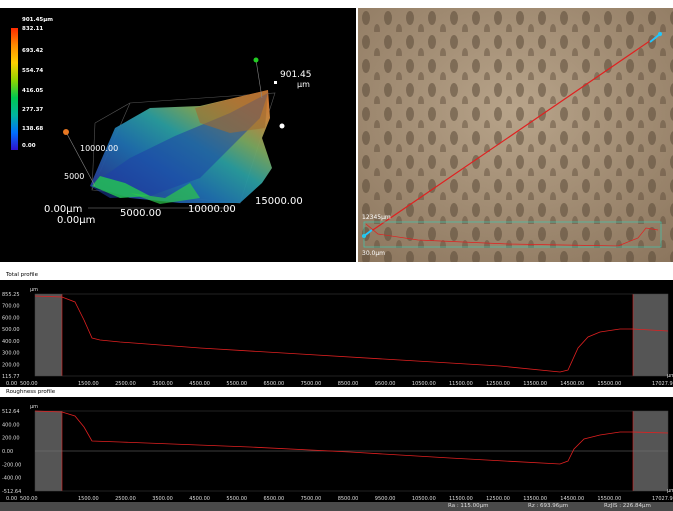 The width and height of the screenshot is (673, 511). Describe the element at coordinates (11, 412) in the screenshot. I see `y-tick-label: 512.64` at that location.